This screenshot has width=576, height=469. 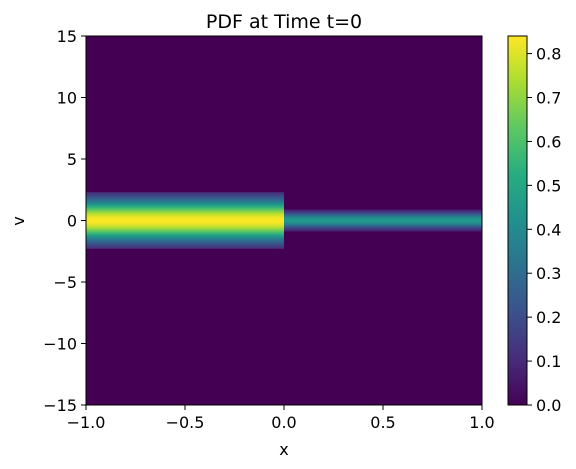 I want to click on y-tick-label: −15, so click(x=60, y=405).